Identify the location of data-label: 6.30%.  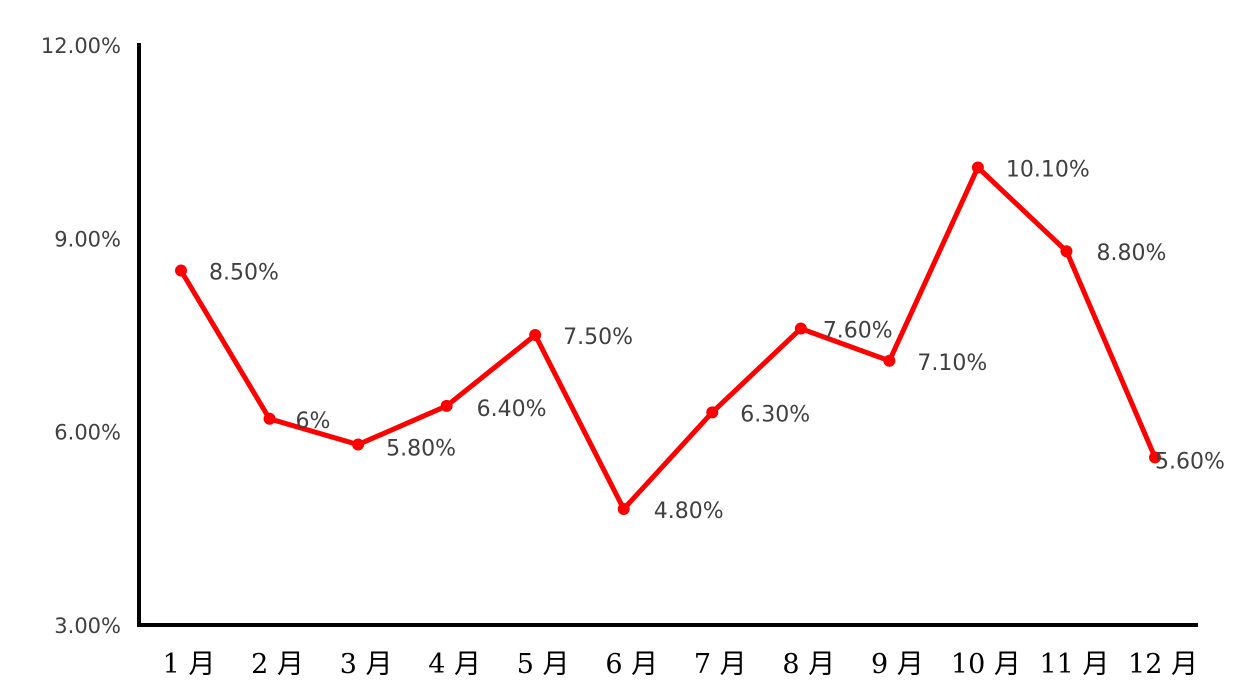
(775, 414).